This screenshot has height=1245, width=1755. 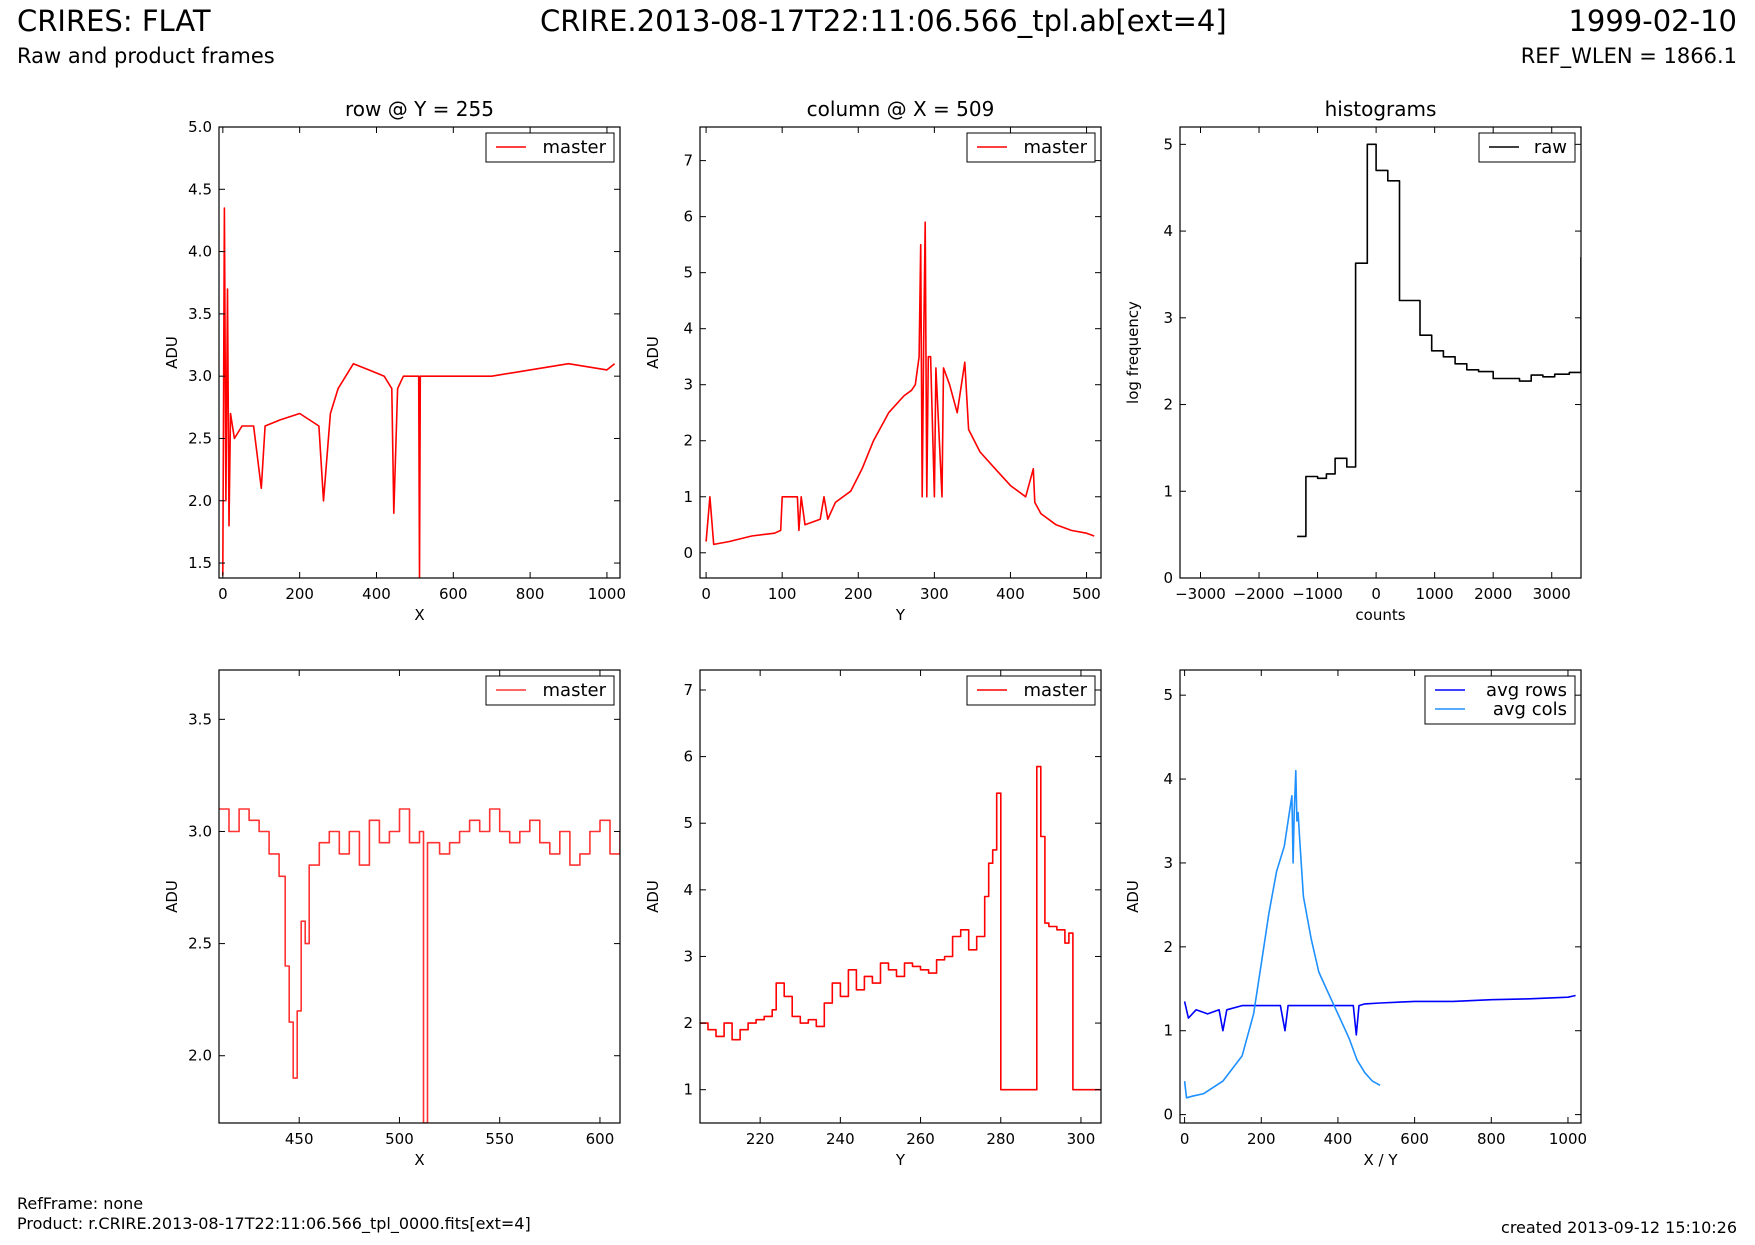 What do you see at coordinates (550, 147) in the screenshot?
I see `legend: master` at bounding box center [550, 147].